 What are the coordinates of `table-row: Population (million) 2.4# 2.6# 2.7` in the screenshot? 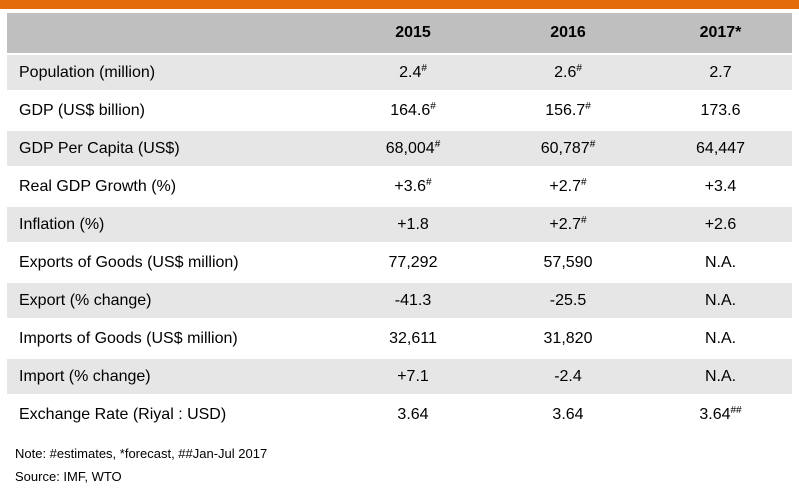 It's located at (399, 74).